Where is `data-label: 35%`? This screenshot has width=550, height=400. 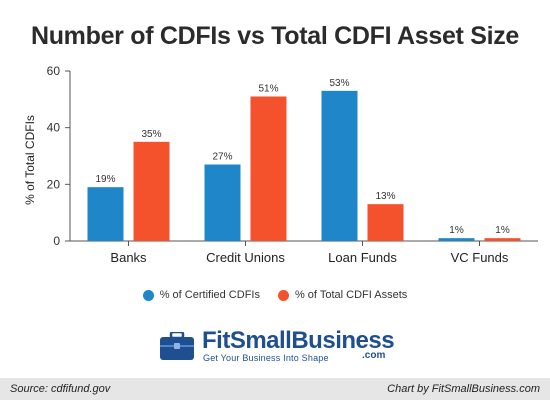
data-label: 35% is located at coordinates (151, 134).